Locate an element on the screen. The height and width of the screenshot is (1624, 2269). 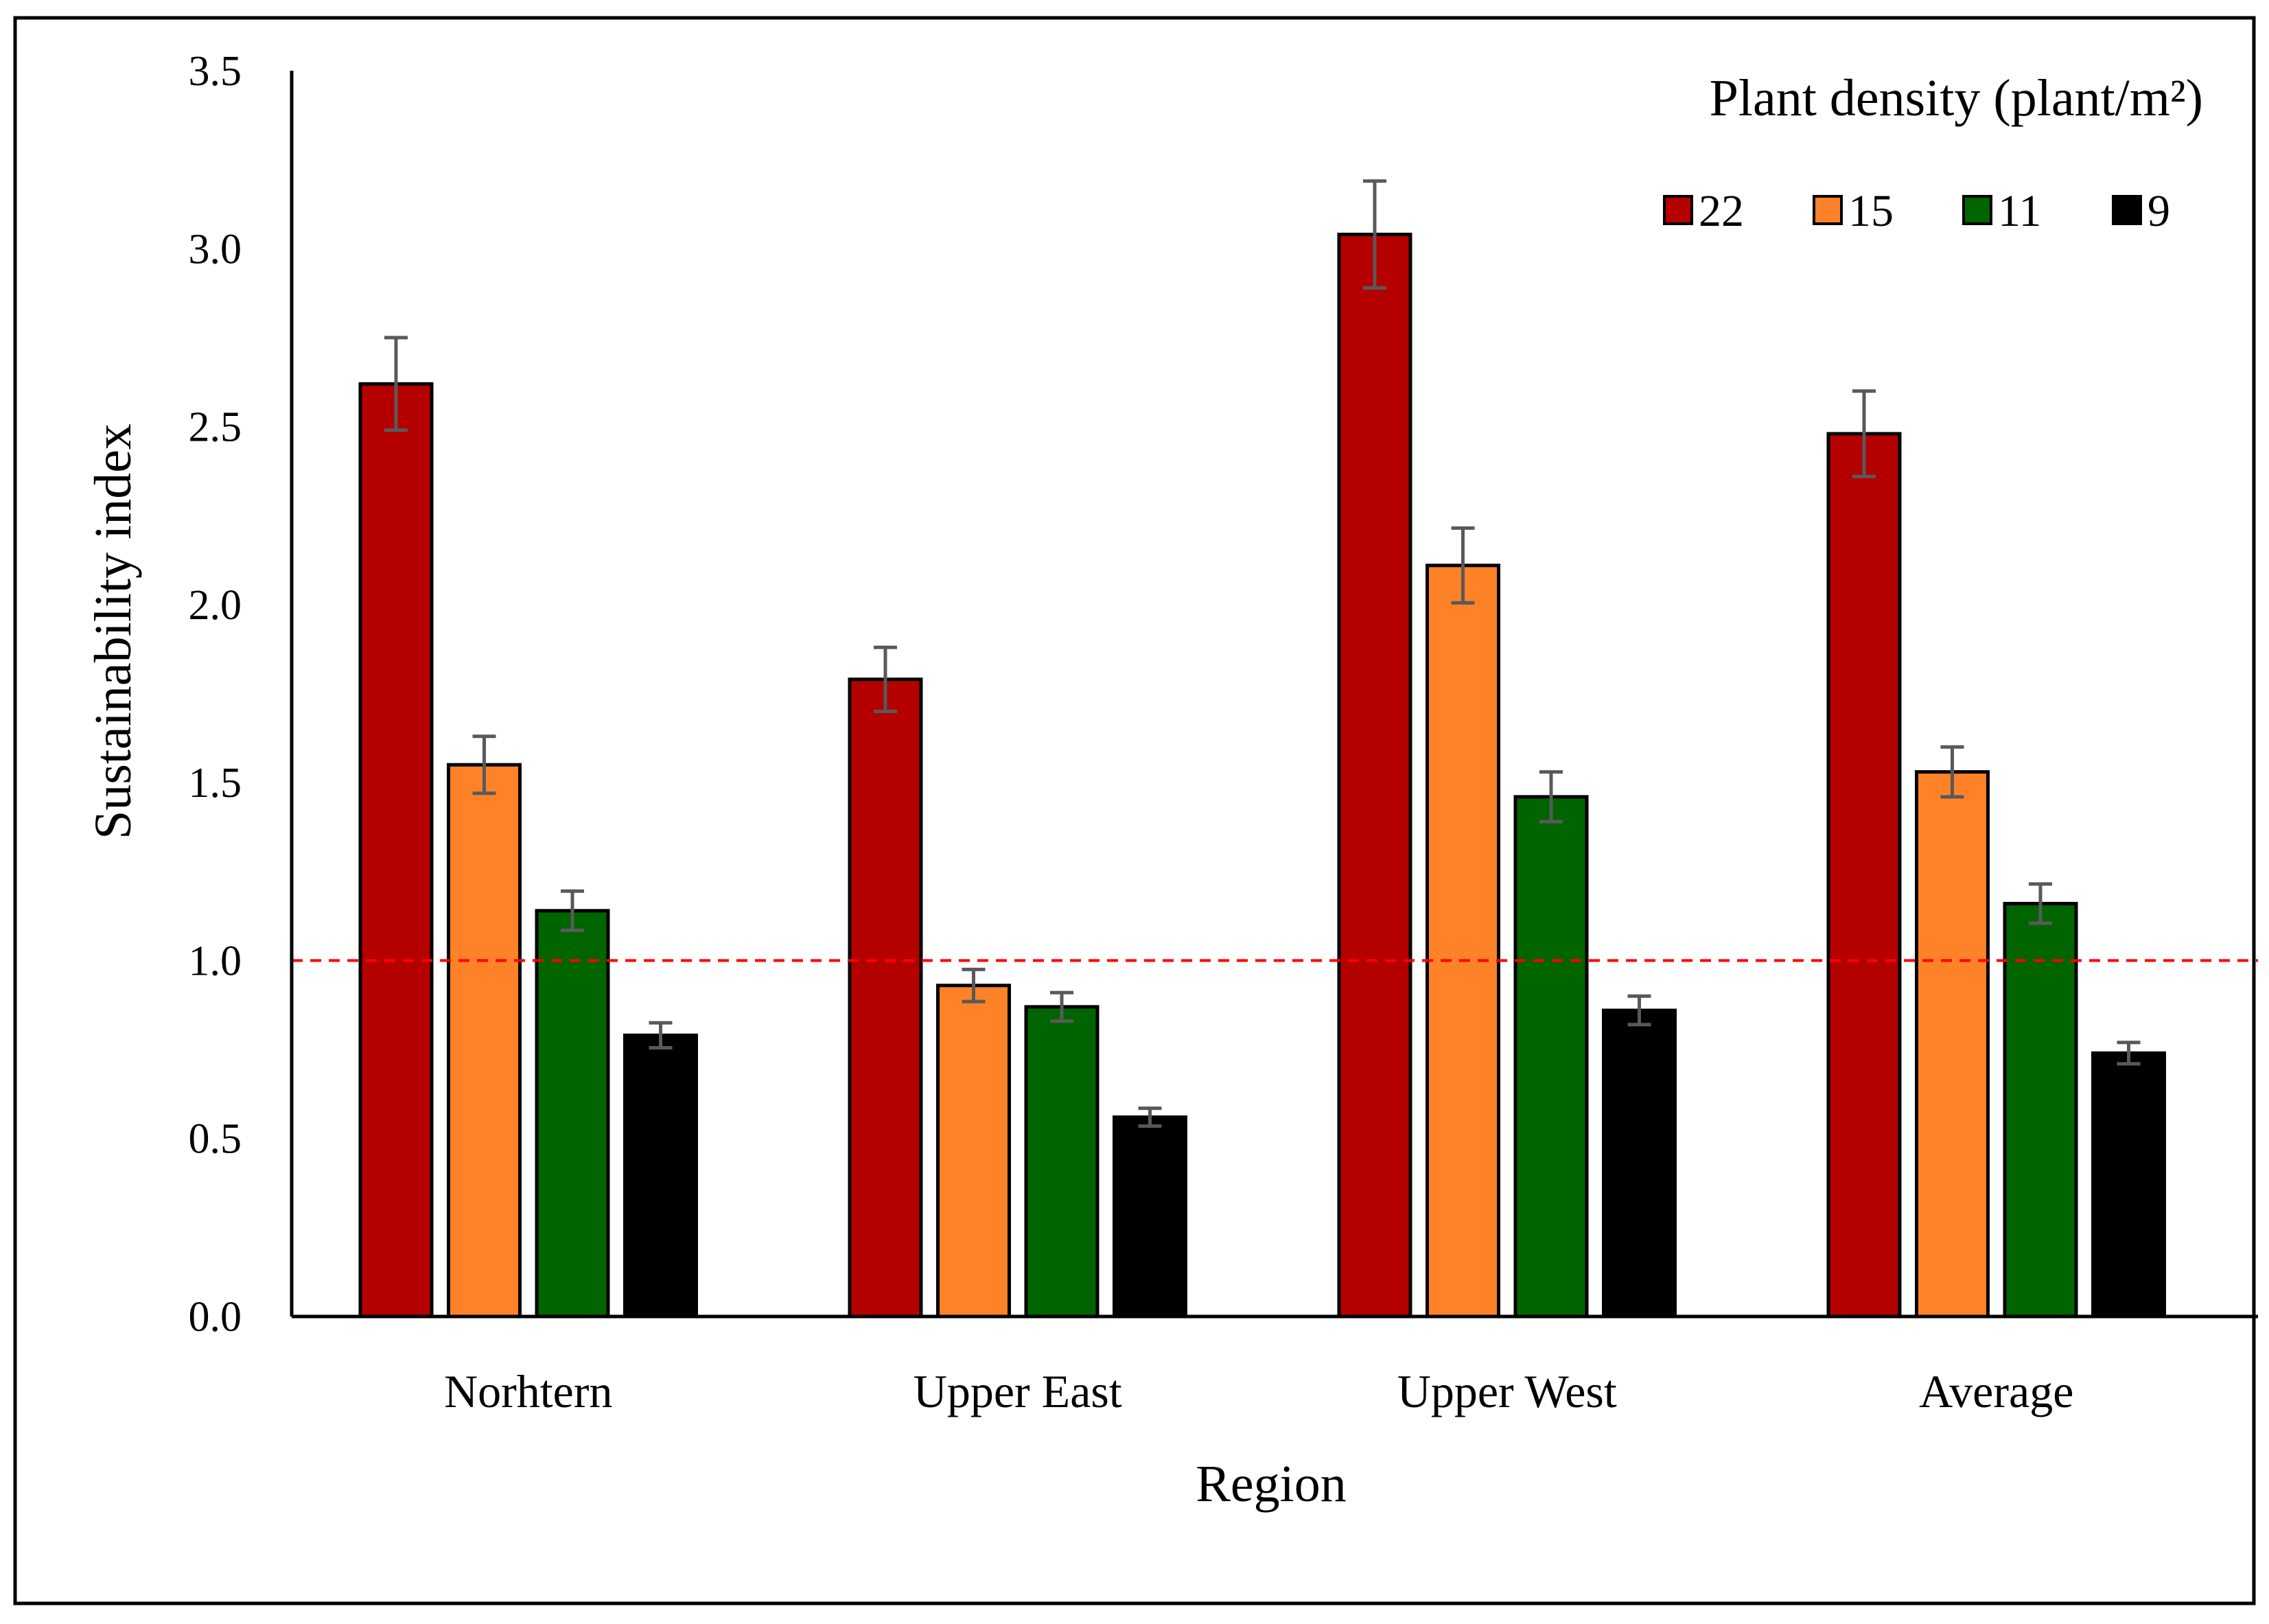
bar-11-average is located at coordinates (2041, 1110).